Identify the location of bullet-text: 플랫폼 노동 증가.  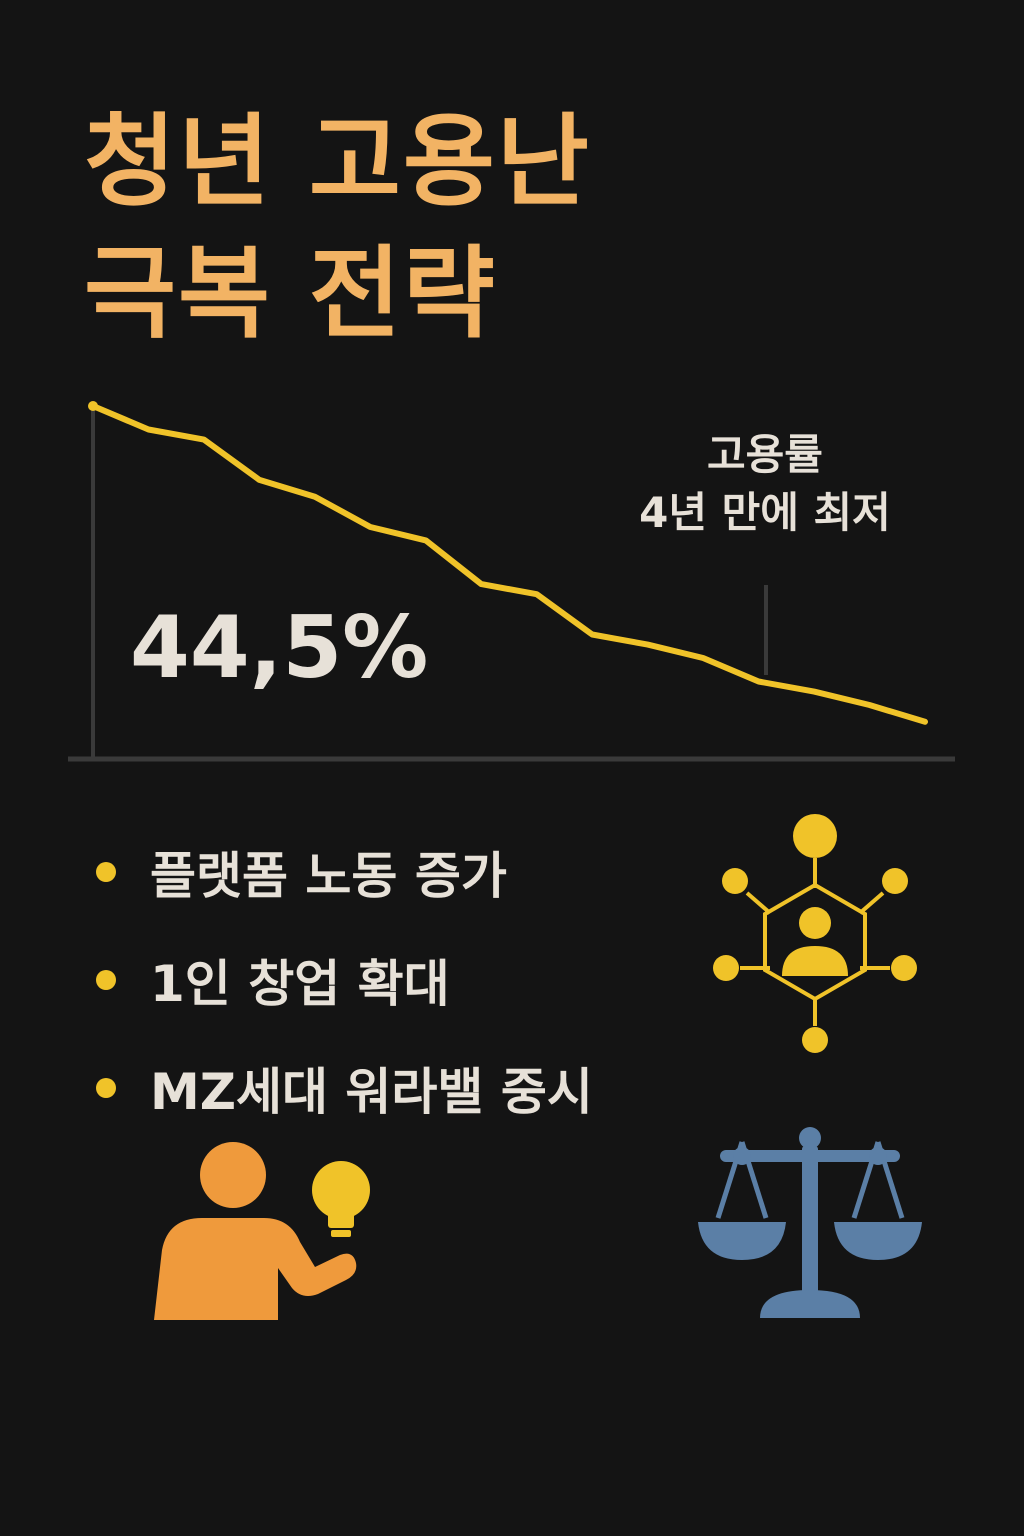
(328, 876).